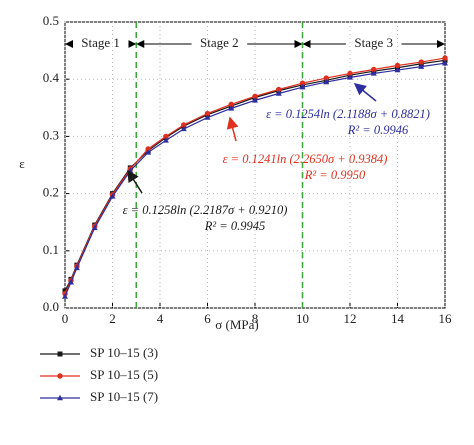 This screenshot has height=445, width=474. Describe the element at coordinates (100, 42) in the screenshot. I see `stage-label: Stage 1` at that location.